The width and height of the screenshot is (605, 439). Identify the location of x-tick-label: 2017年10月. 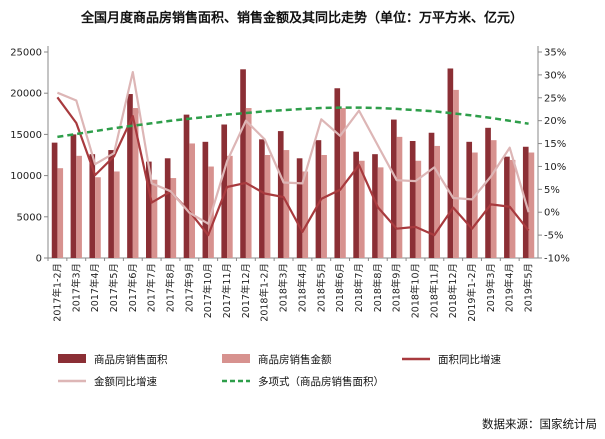
(208, 290).